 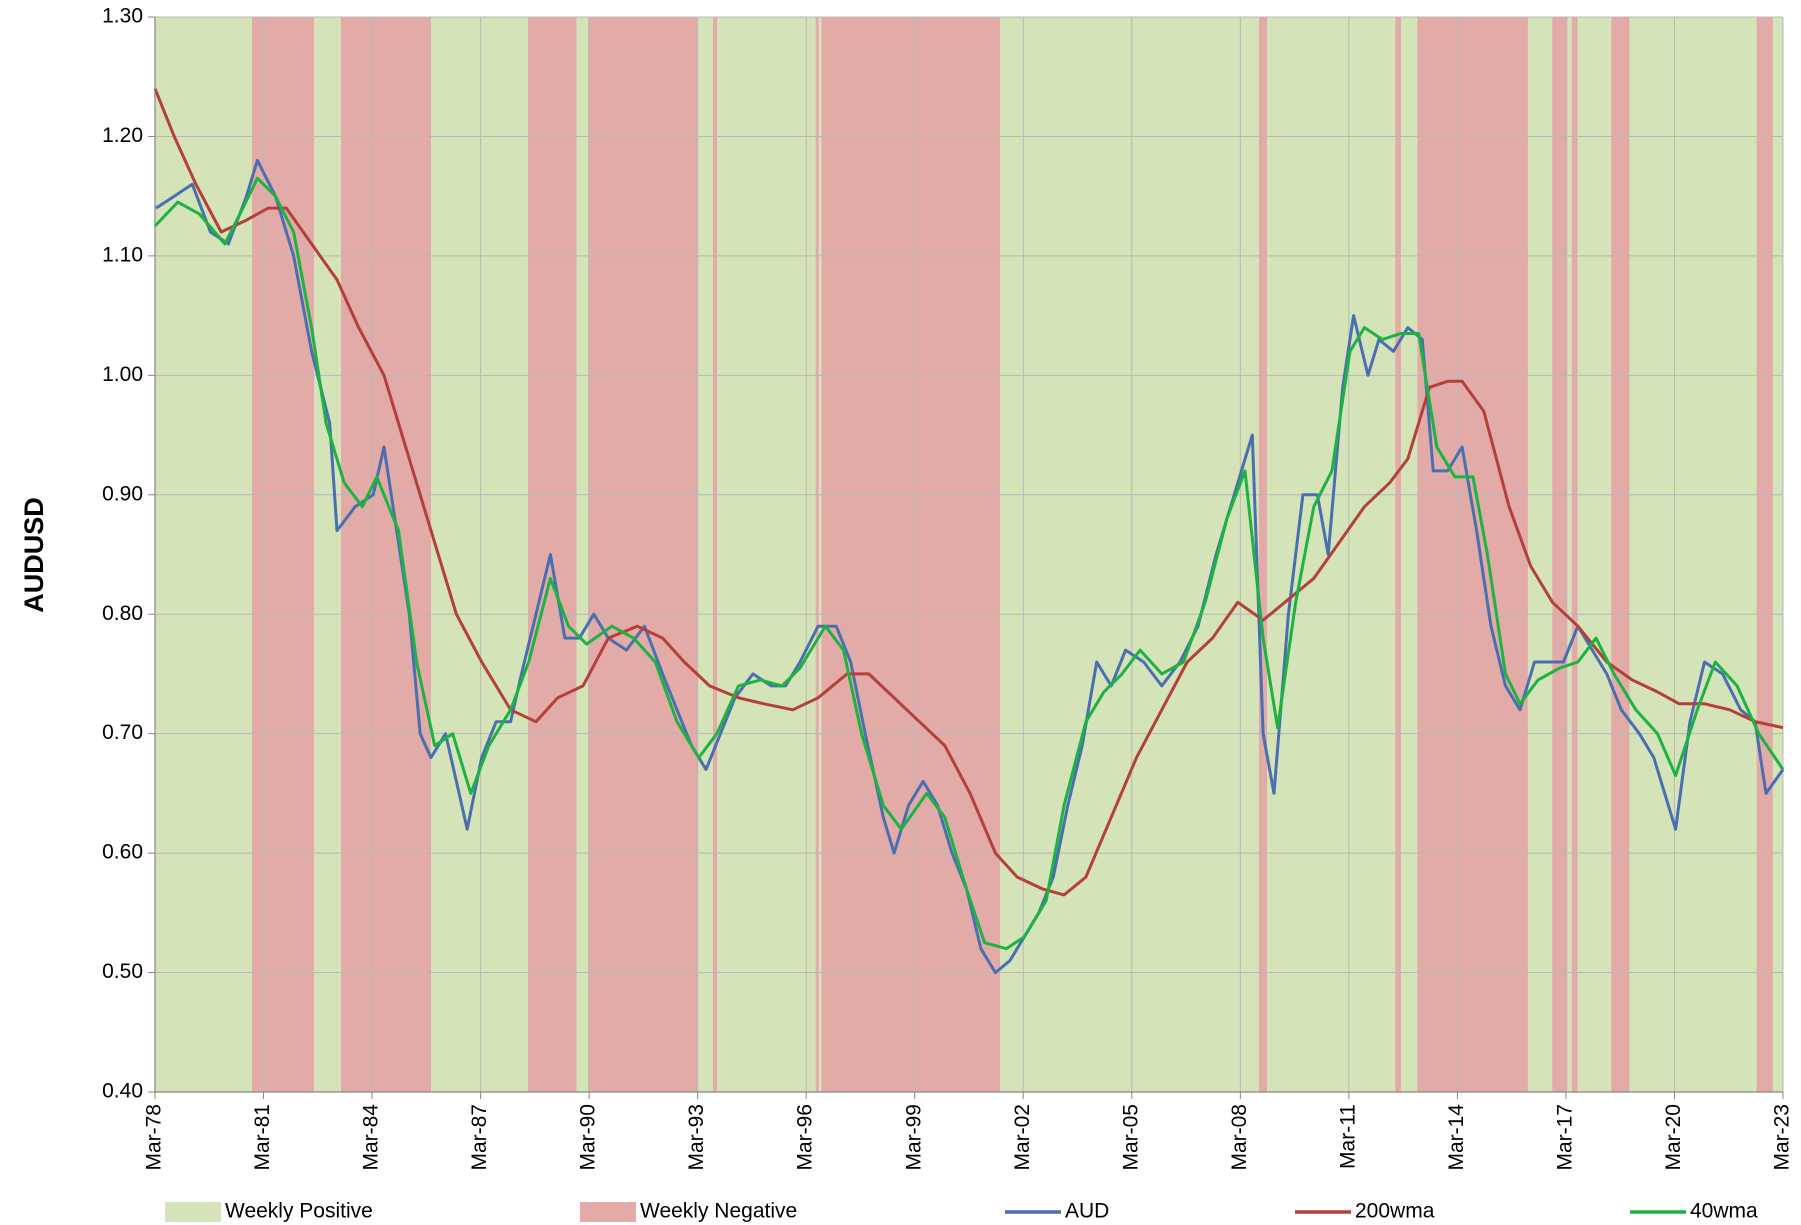 I want to click on x-tick-label: Mar-05, so click(x=1130, y=1137).